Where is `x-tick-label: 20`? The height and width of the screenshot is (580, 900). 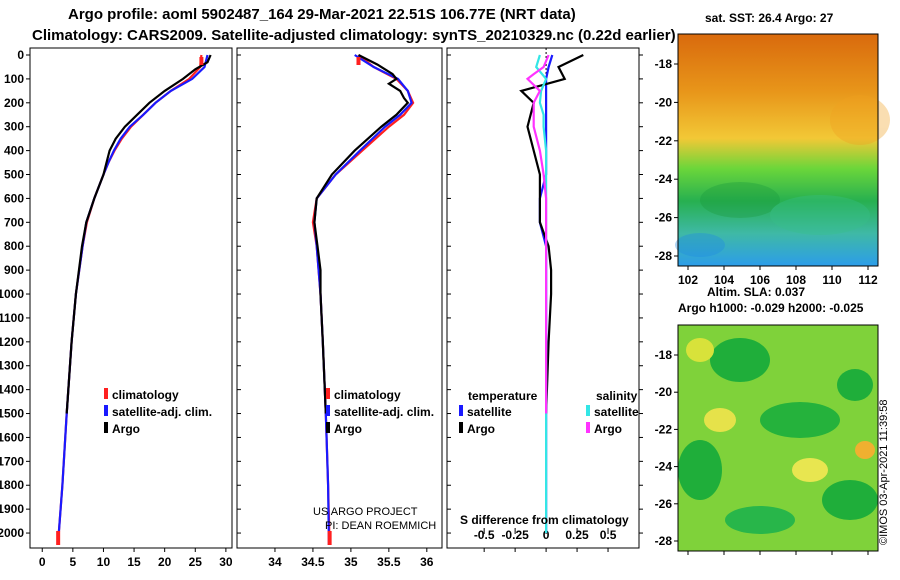 x-tick-label: 20 is located at coordinates (165, 562).